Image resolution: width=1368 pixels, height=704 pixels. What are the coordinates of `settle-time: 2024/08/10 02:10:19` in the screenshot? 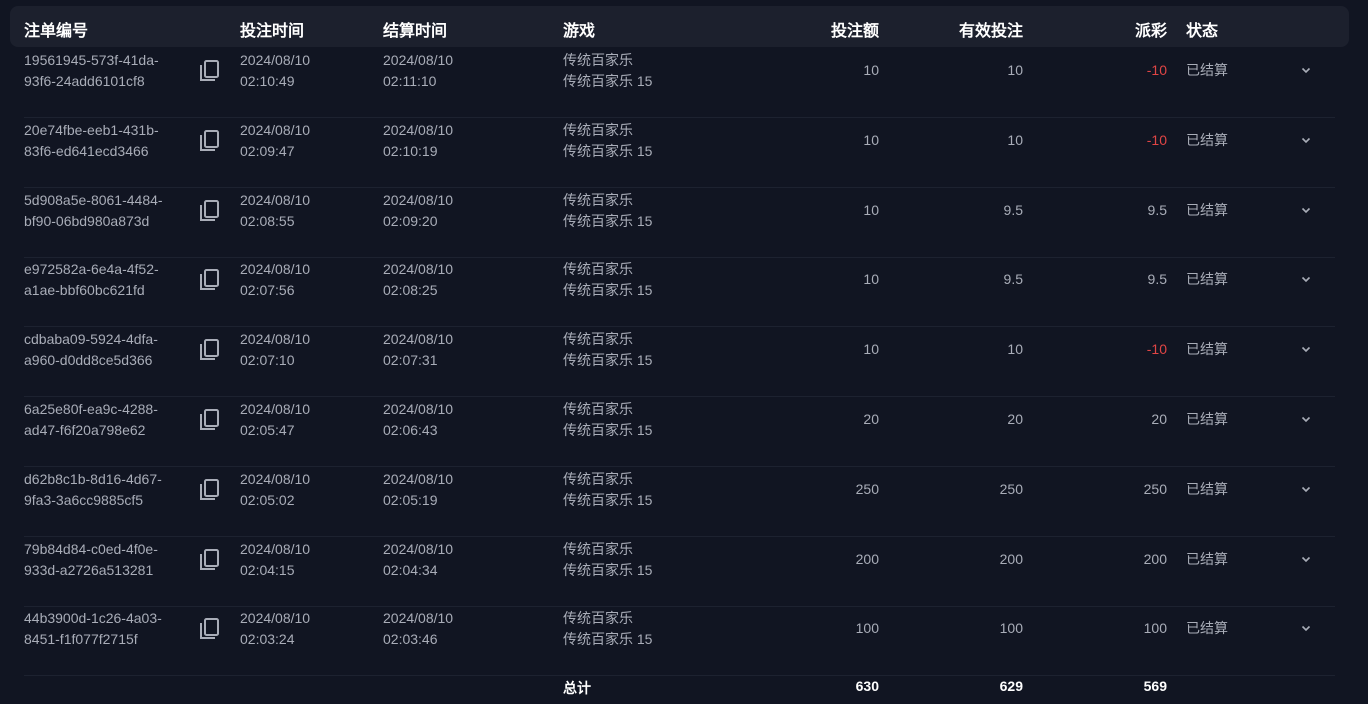 It's located at (418, 141).